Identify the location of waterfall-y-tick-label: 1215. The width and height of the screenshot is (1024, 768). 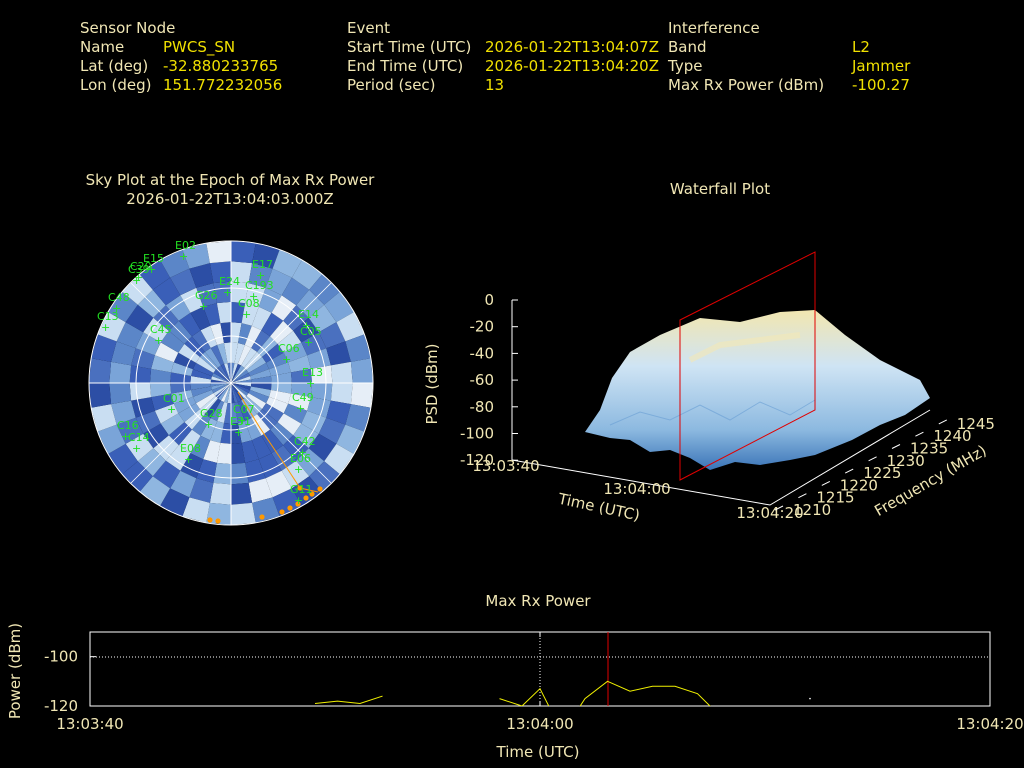
(835, 498).